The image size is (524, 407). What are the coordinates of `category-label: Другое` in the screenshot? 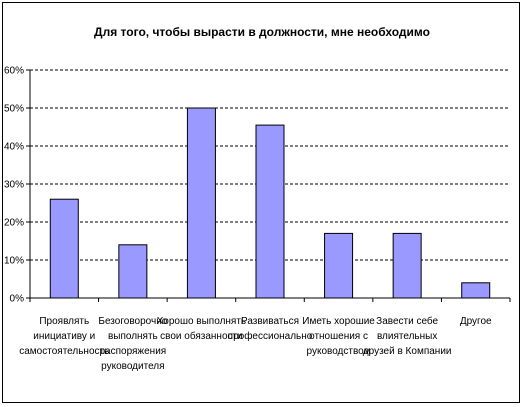 It's located at (476, 321).